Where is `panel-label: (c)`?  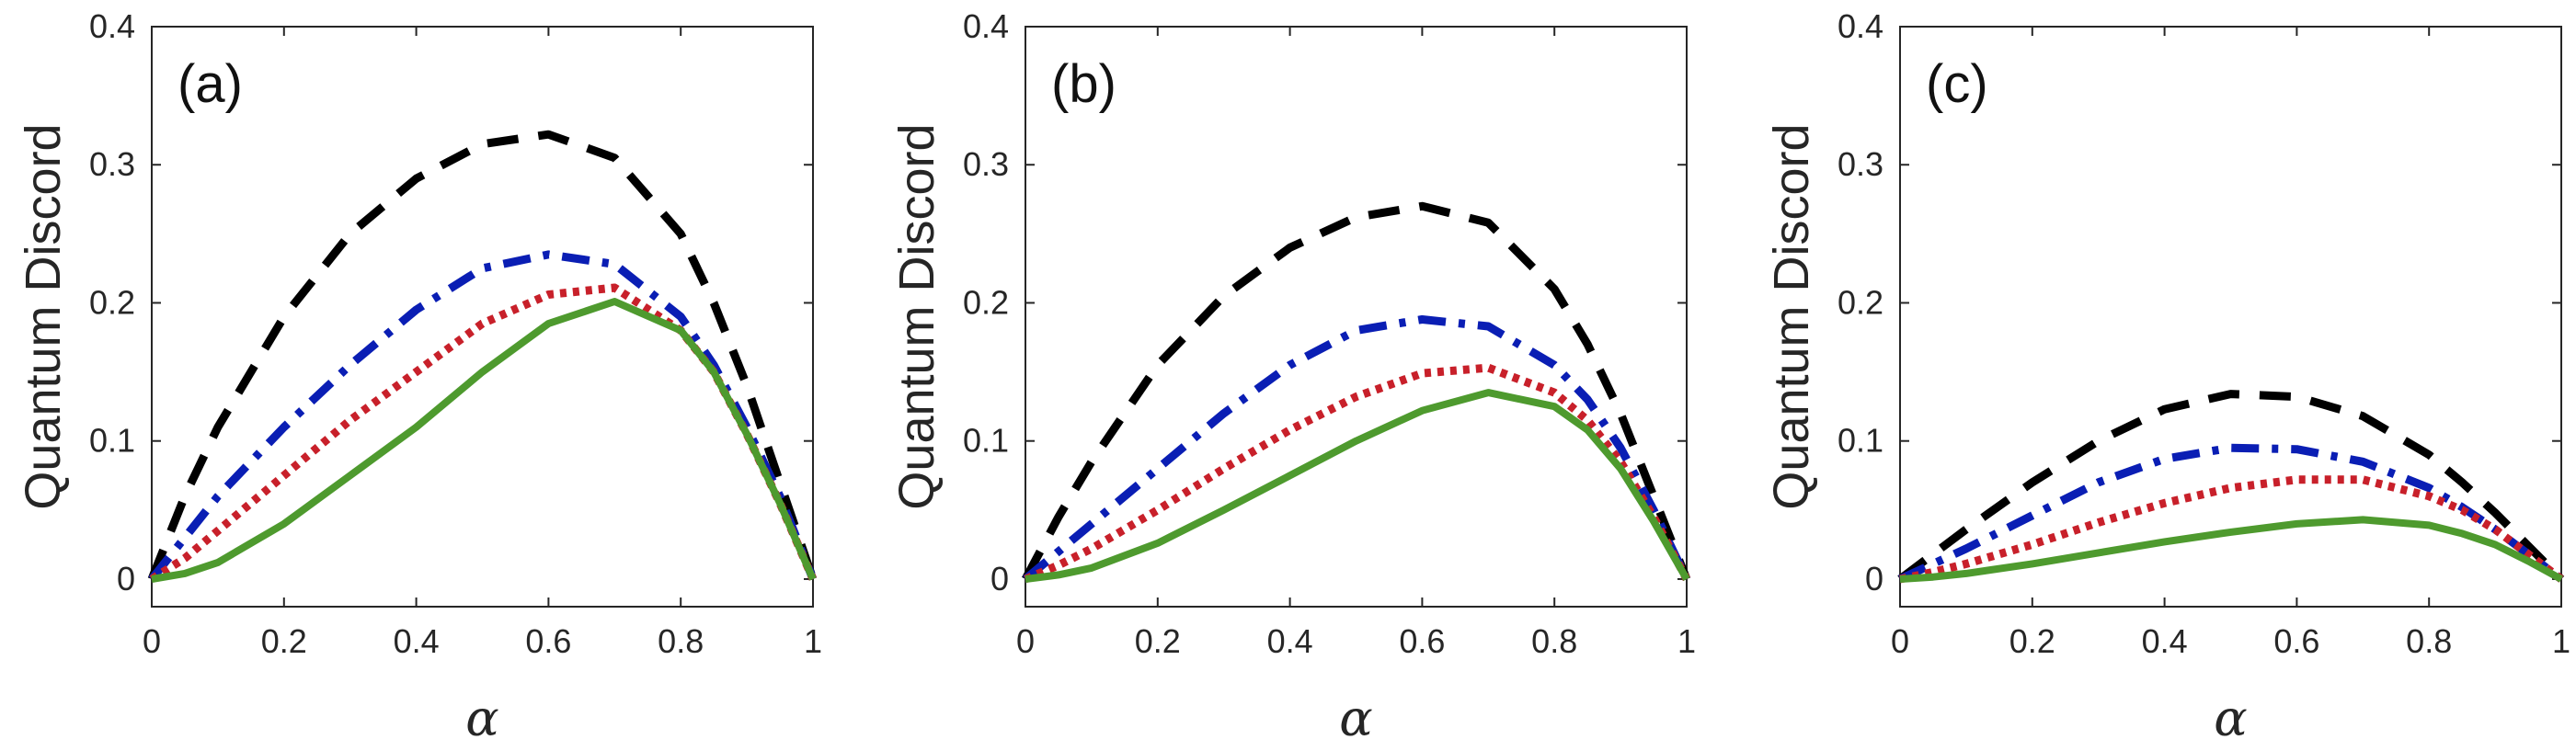 panel-label: (c) is located at coordinates (1957, 84).